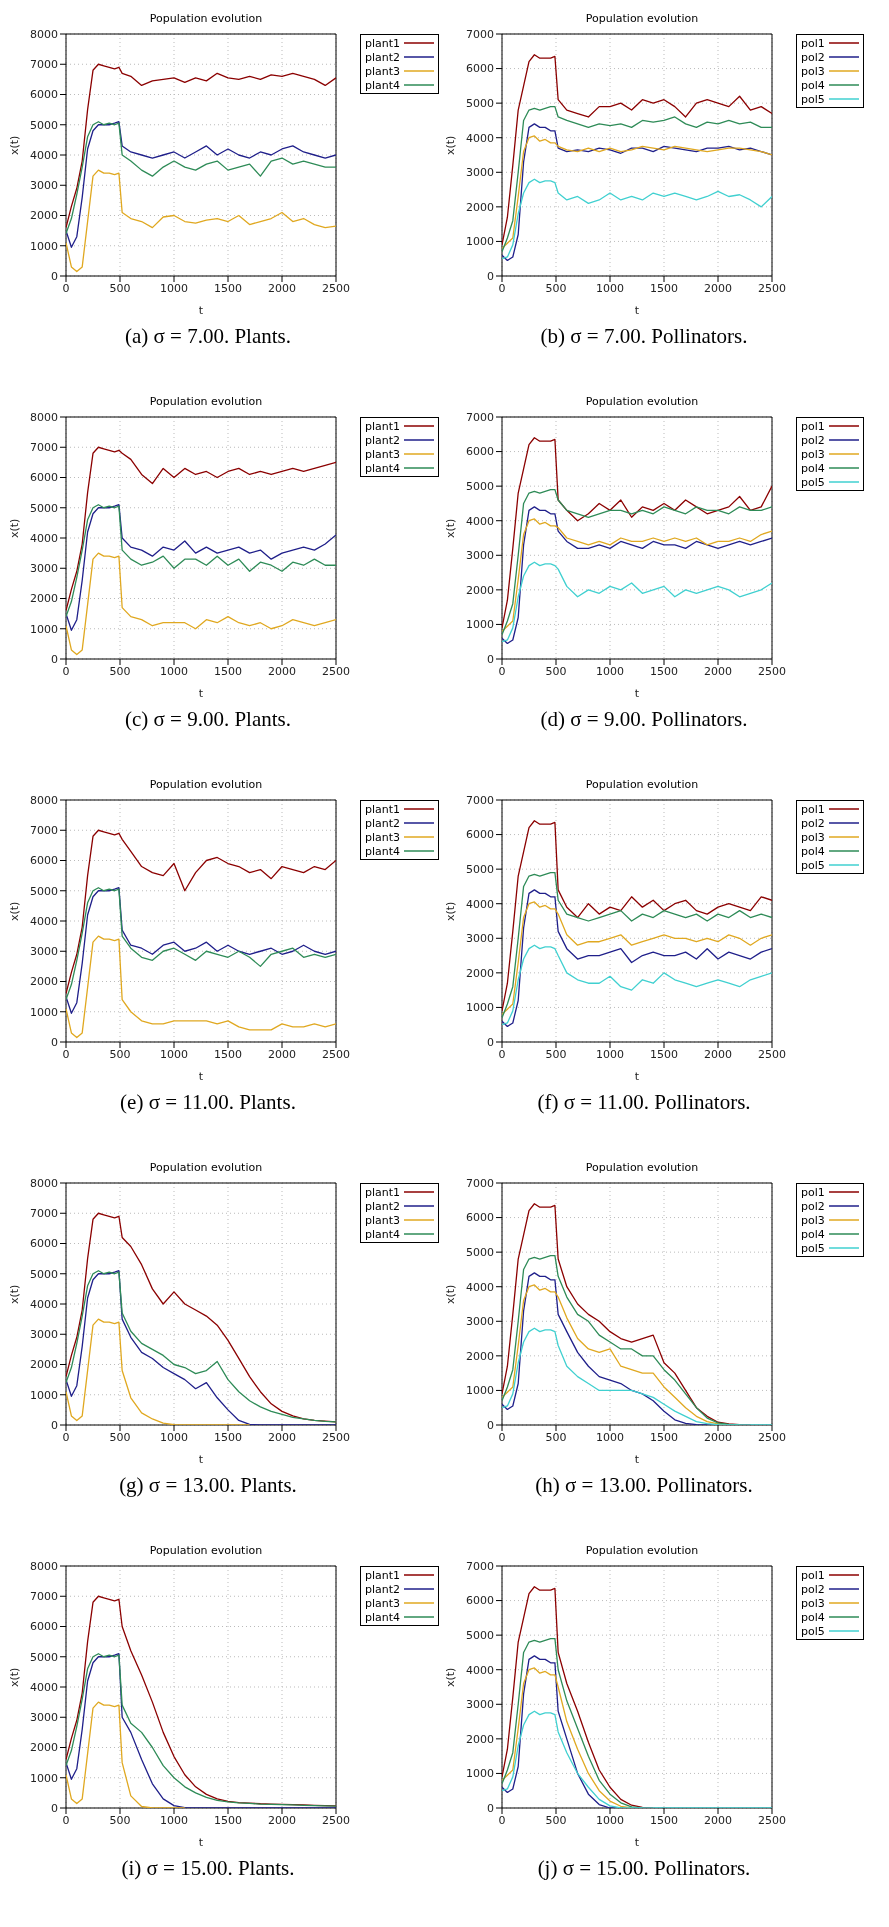 Image resolution: width=889 pixels, height=1927 pixels. I want to click on text: (c) σ = 9.00. Plants., so click(208, 719).